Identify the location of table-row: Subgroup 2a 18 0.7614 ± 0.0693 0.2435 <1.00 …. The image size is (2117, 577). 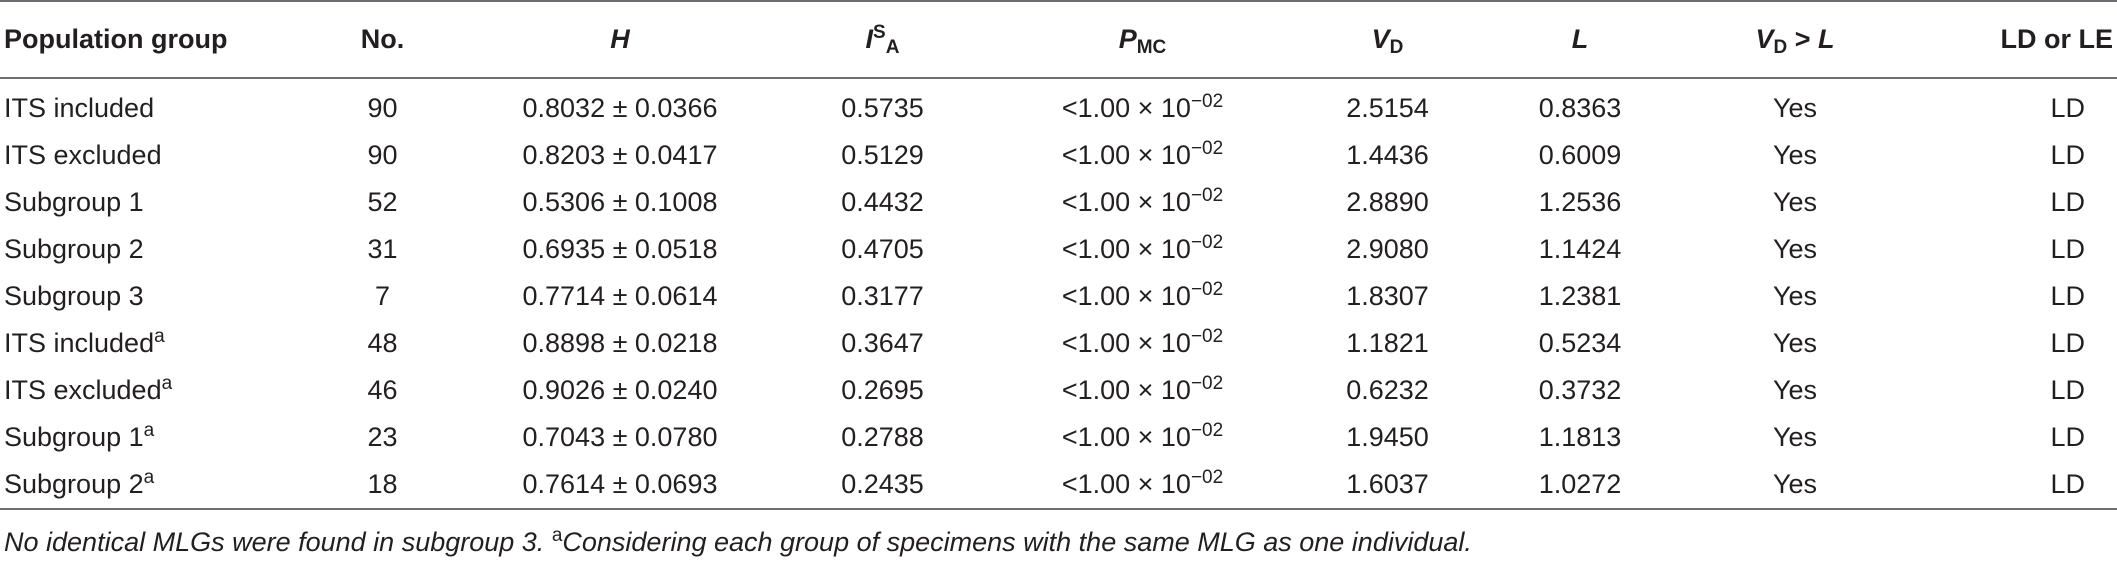
(1058, 485).